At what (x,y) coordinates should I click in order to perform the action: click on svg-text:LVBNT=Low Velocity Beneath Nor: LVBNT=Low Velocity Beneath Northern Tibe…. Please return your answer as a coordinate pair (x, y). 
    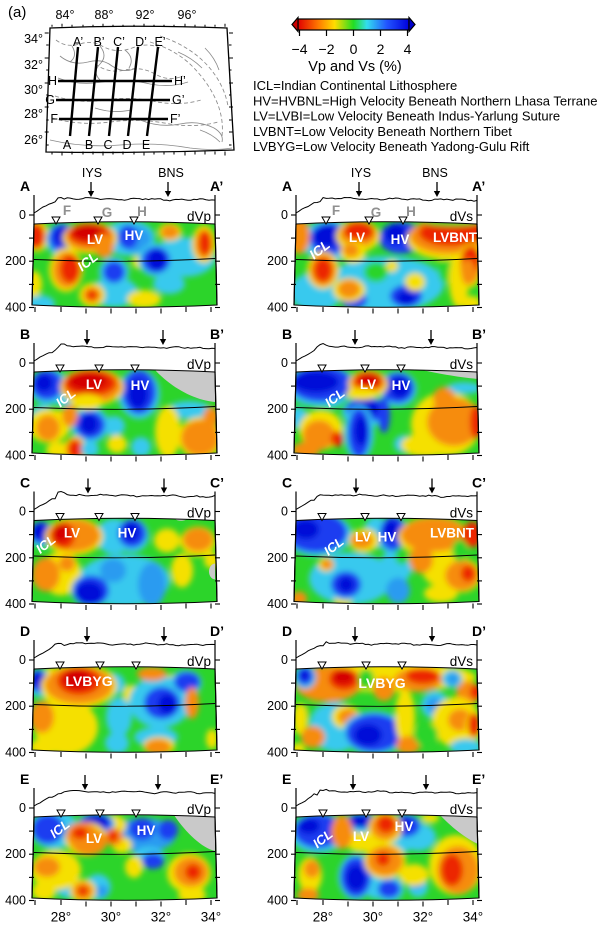
    Looking at the image, I should click on (382, 131).